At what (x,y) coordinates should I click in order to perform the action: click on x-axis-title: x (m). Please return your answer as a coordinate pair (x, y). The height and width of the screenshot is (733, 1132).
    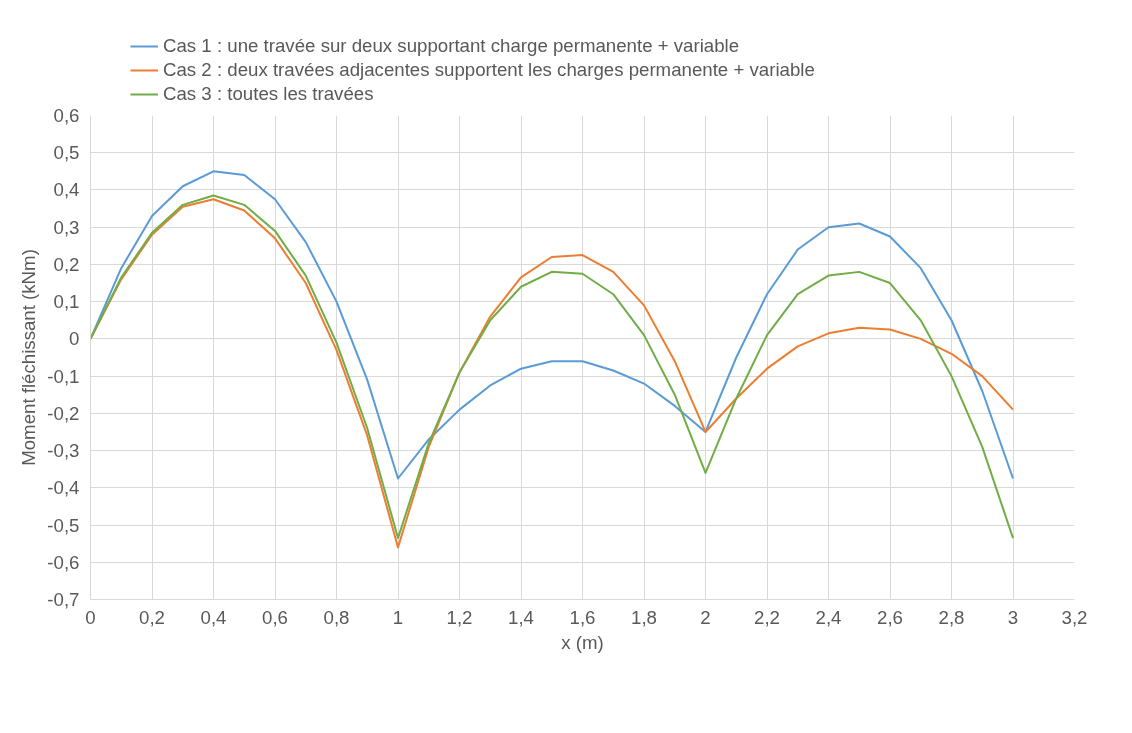
    Looking at the image, I should click on (582, 642).